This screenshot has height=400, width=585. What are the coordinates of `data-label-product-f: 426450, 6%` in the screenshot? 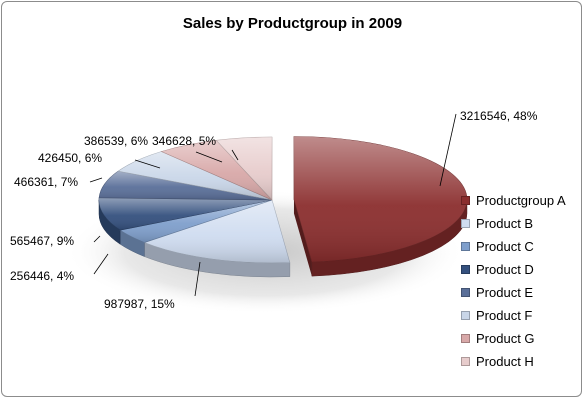 It's located at (70, 158).